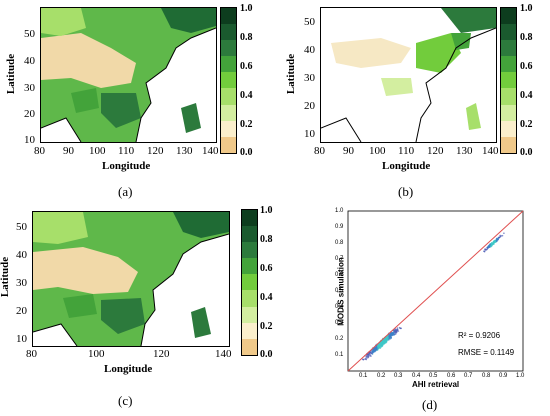 Image resolution: width=550 pixels, height=416 pixels. I want to click on rmse-label: RMSE = 0.1149, so click(486, 352).